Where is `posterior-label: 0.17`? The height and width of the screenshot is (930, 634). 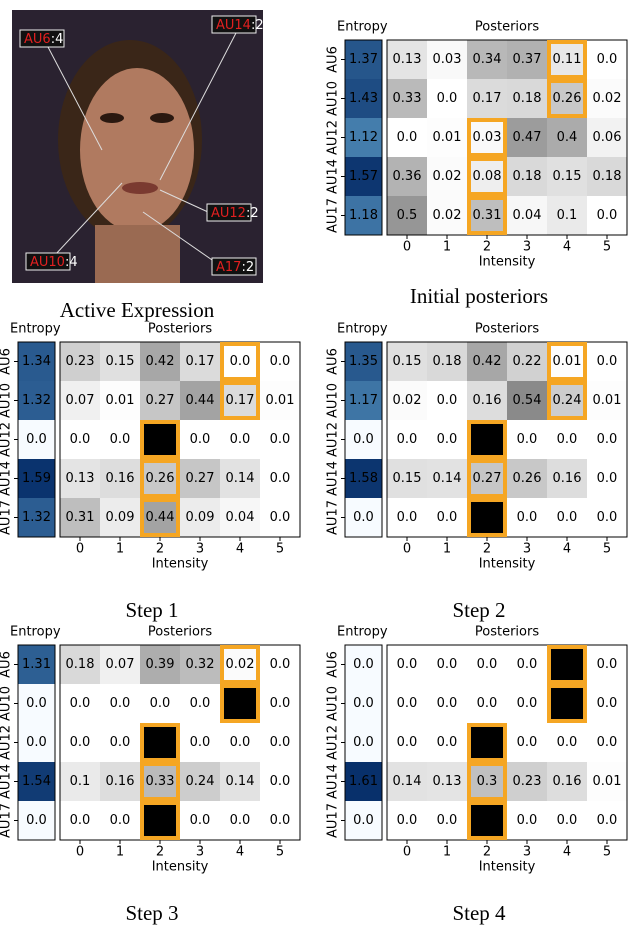 posterior-label: 0.17 is located at coordinates (200, 361).